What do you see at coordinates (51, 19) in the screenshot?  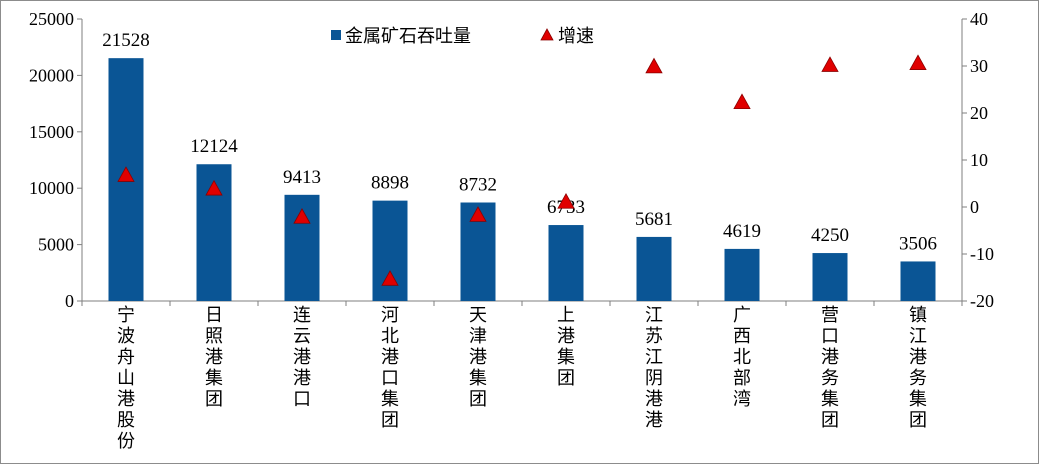 I see `left-tick-label: 25000` at bounding box center [51, 19].